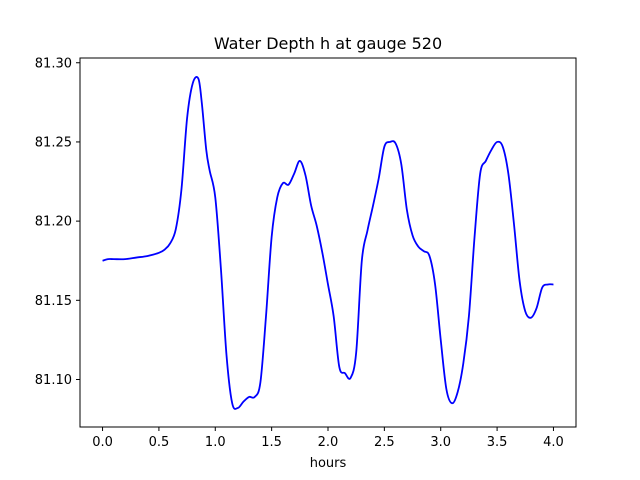 This screenshot has height=480, width=640. I want to click on x-axis: 0.0 0.5 1.0 1.5 2.0 2.5 3.0 3.5 4.0, so click(328, 438).